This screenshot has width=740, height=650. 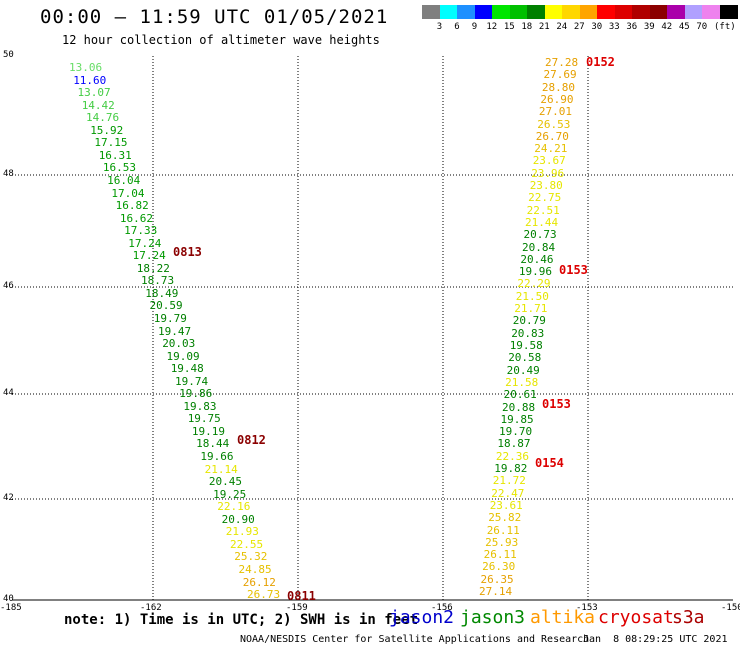 I want to click on legend-tick-label: 39, so click(x=649, y=27).